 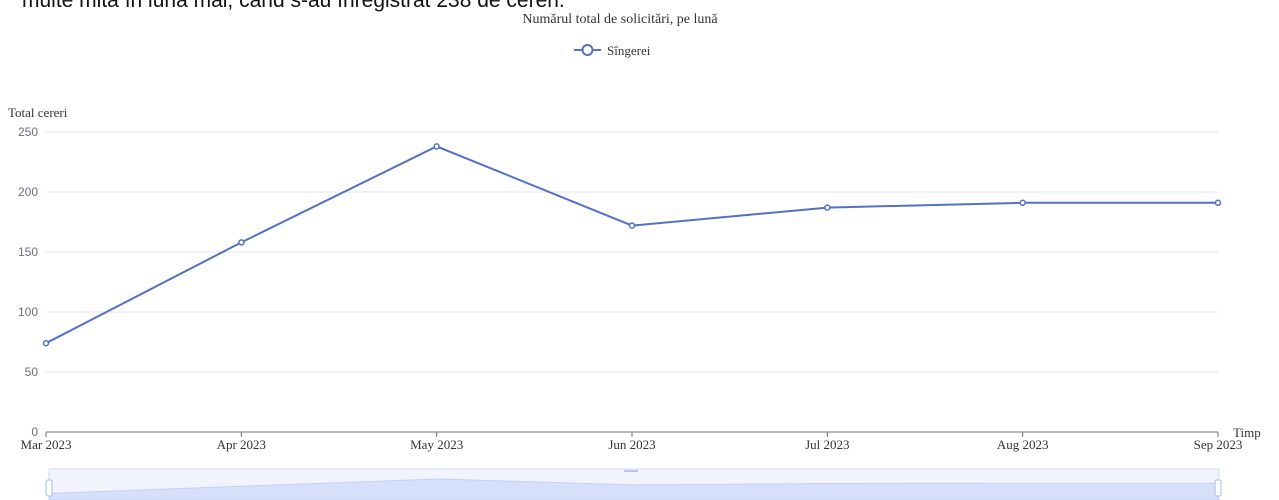 I want to click on y-axis-label: Total cereri, so click(x=38, y=112).